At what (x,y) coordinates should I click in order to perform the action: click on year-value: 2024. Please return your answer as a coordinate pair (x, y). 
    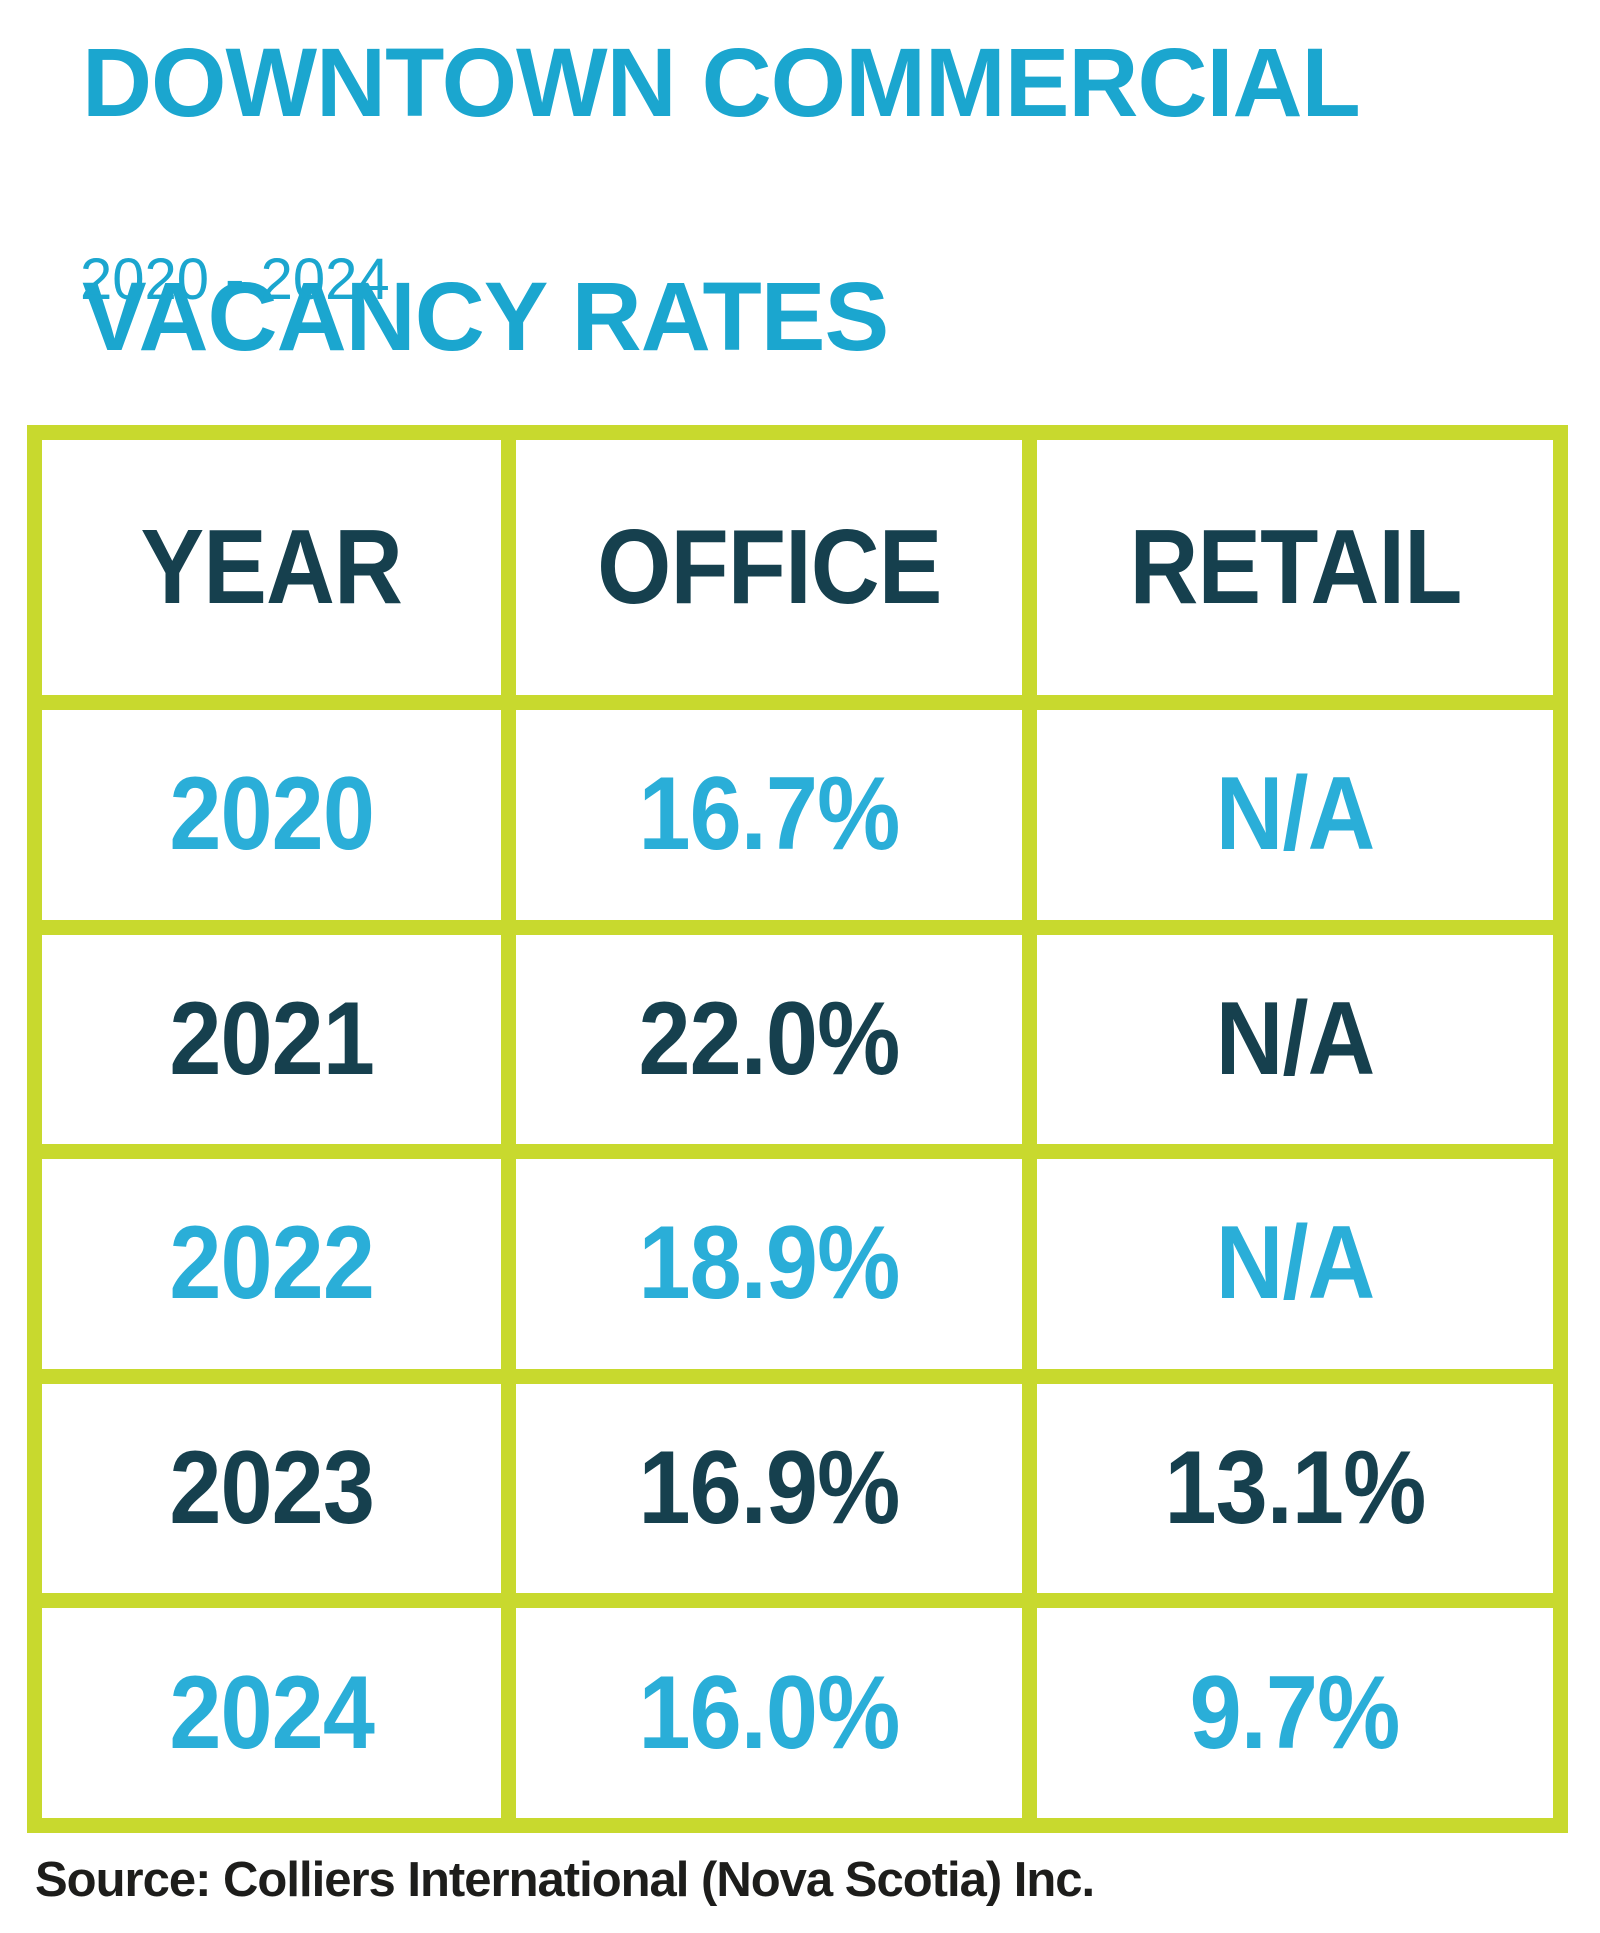
    Looking at the image, I should click on (272, 1712).